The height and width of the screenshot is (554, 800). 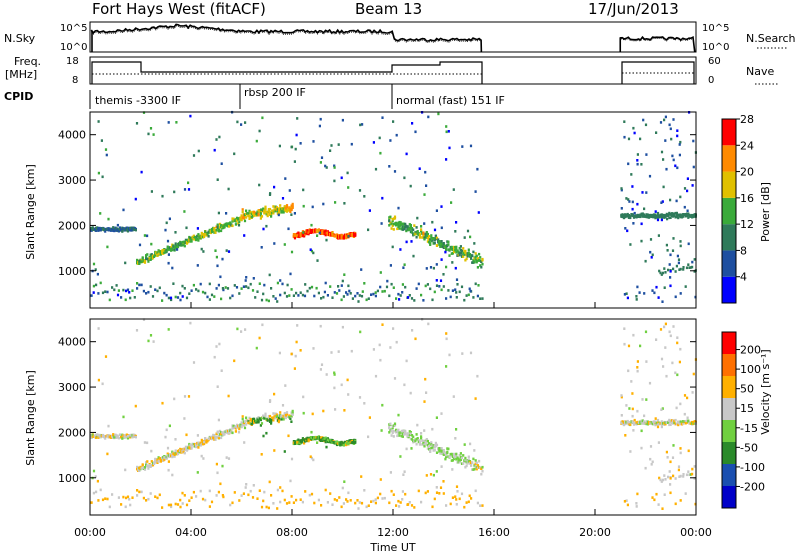 What do you see at coordinates (30, 418) in the screenshot?
I see `velocity-ylabel: Slant Range [km]` at bounding box center [30, 418].